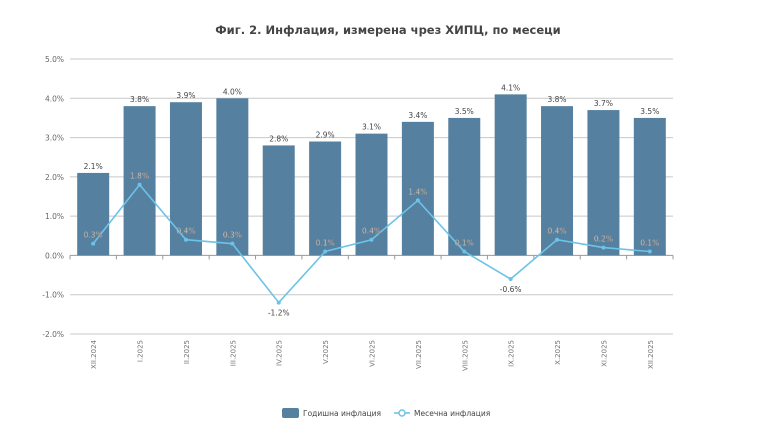  What do you see at coordinates (278, 138) in the screenshot?
I see `bar-data-label: 2.8%` at bounding box center [278, 138].